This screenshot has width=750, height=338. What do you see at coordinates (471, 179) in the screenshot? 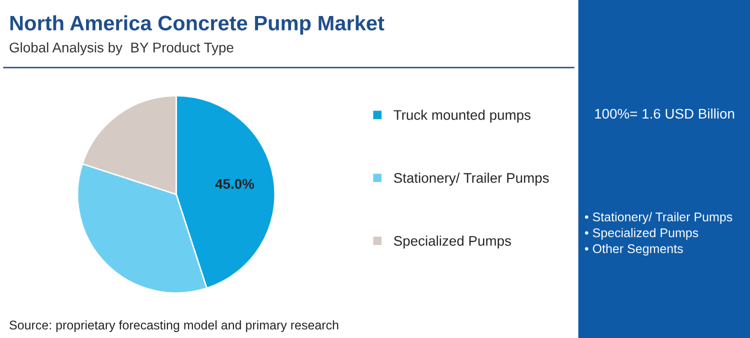
I see `legend-label: Stationery/ Trailer Pumps` at bounding box center [471, 179].